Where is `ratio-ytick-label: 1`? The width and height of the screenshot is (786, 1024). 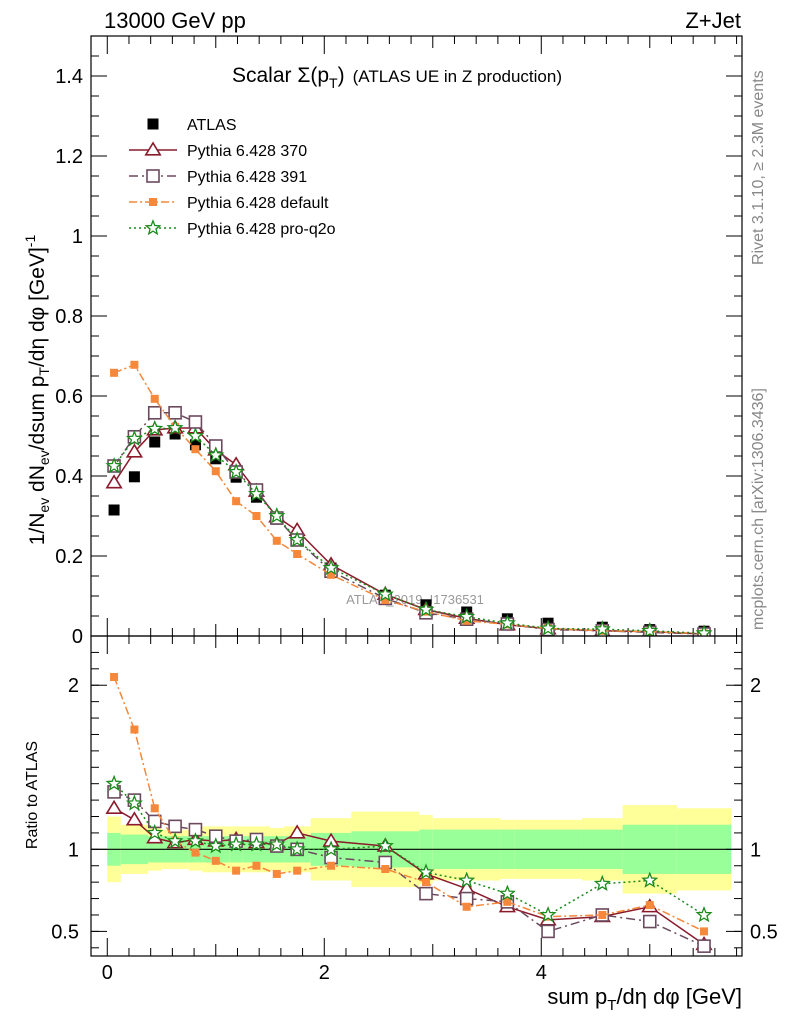
ratio-ytick-label: 1 is located at coordinates (73, 850).